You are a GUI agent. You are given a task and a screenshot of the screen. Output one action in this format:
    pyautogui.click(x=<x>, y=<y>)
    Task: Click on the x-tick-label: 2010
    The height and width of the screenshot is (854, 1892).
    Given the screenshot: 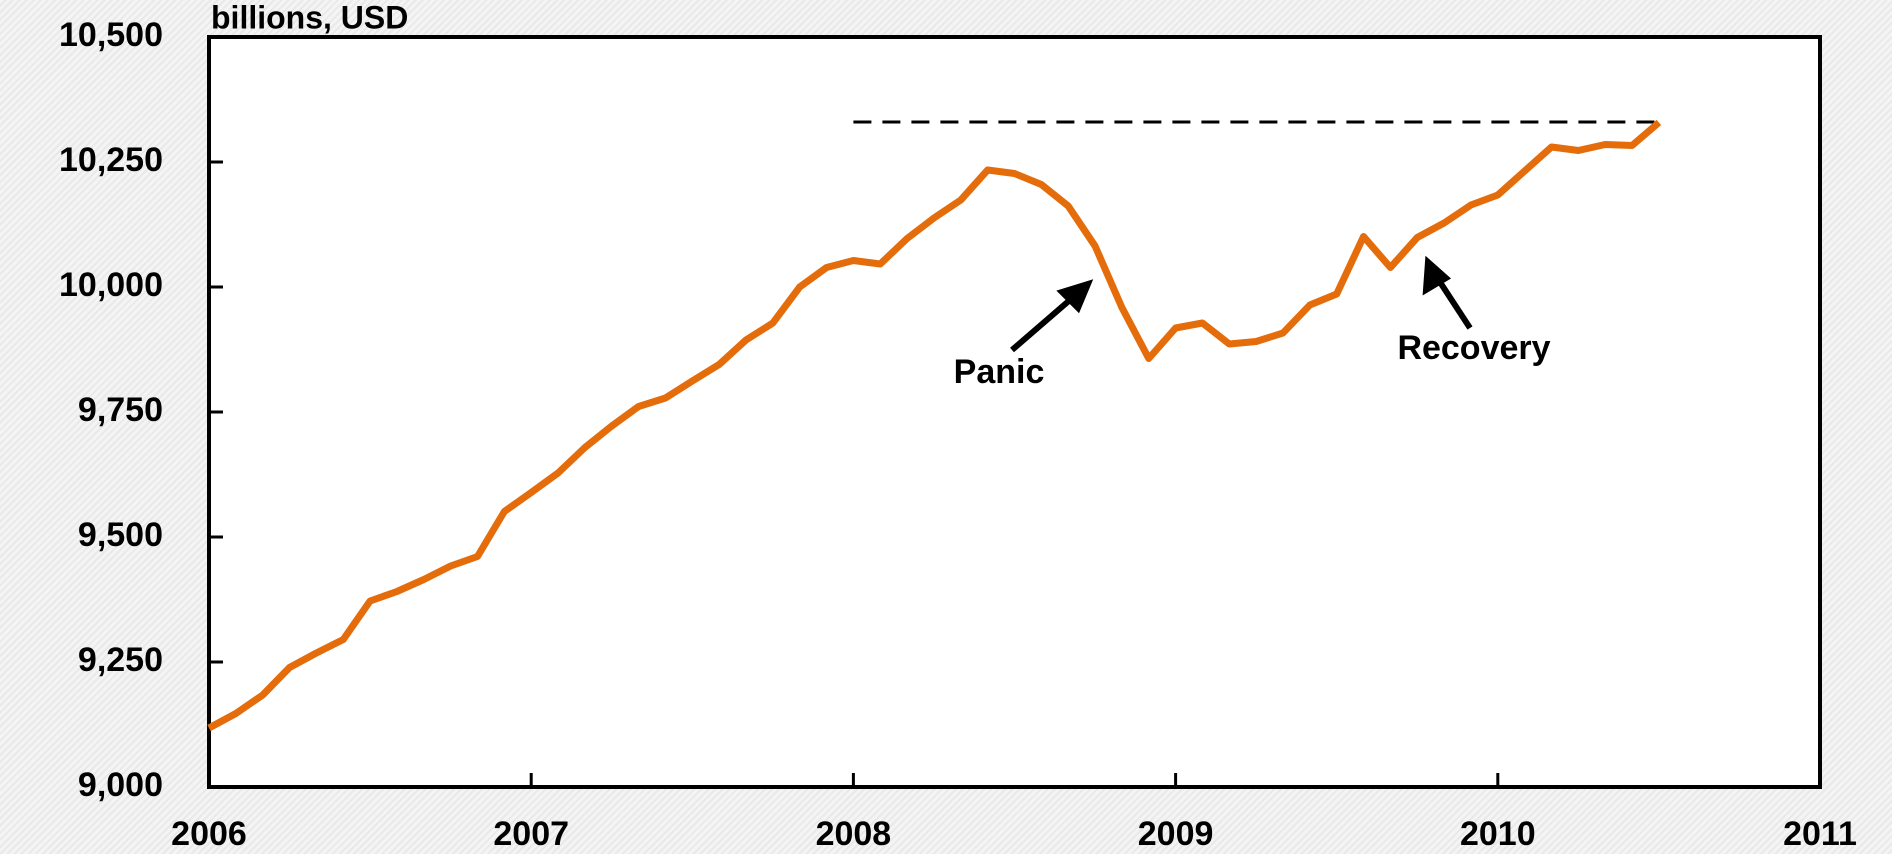 What is the action you would take?
    pyautogui.click(x=1498, y=834)
    